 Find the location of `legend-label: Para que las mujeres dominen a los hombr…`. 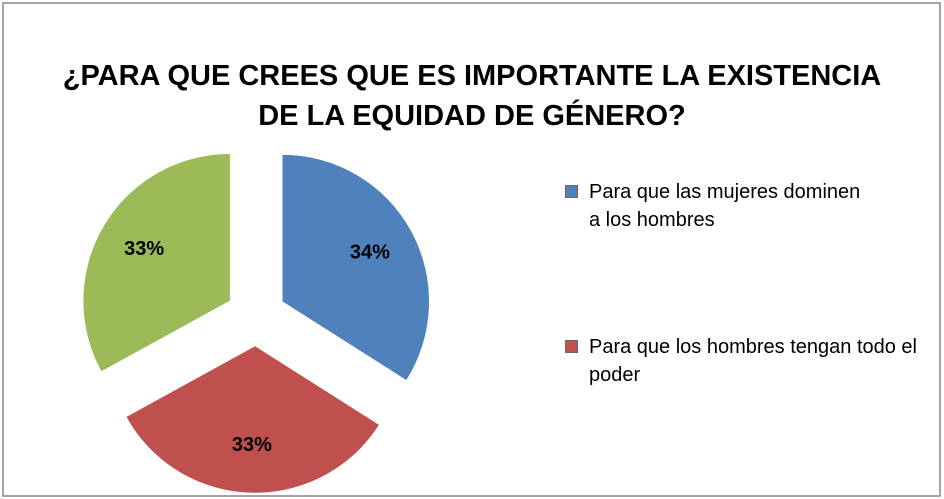

legend-label: Para que las mujeres dominen a los hombr… is located at coordinates (725, 206).